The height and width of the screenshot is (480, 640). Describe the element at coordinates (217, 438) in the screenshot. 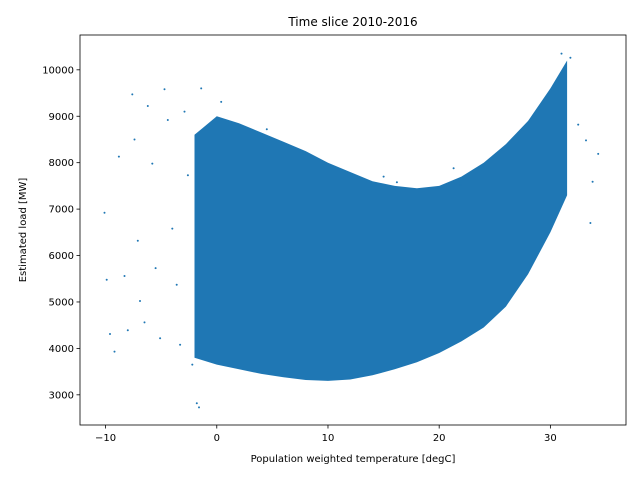

I see `x-tick-label: 0` at that location.